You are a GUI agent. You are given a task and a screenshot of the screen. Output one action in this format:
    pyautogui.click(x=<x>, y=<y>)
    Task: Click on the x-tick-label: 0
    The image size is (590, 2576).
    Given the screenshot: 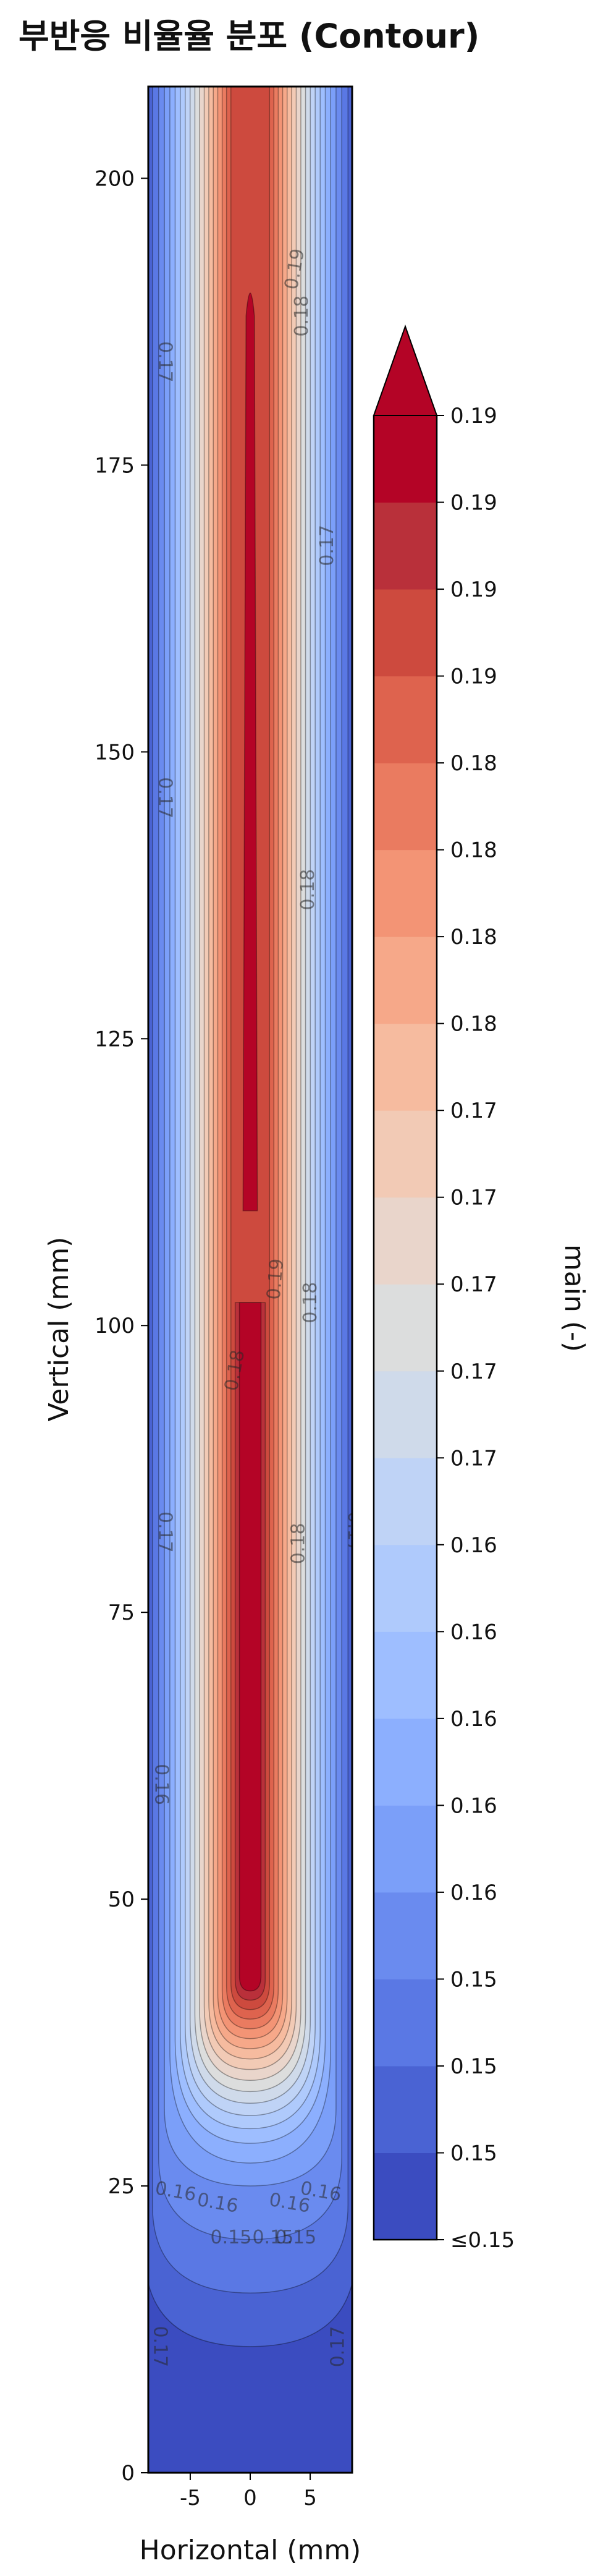 What is the action you would take?
    pyautogui.click(x=250, y=2498)
    